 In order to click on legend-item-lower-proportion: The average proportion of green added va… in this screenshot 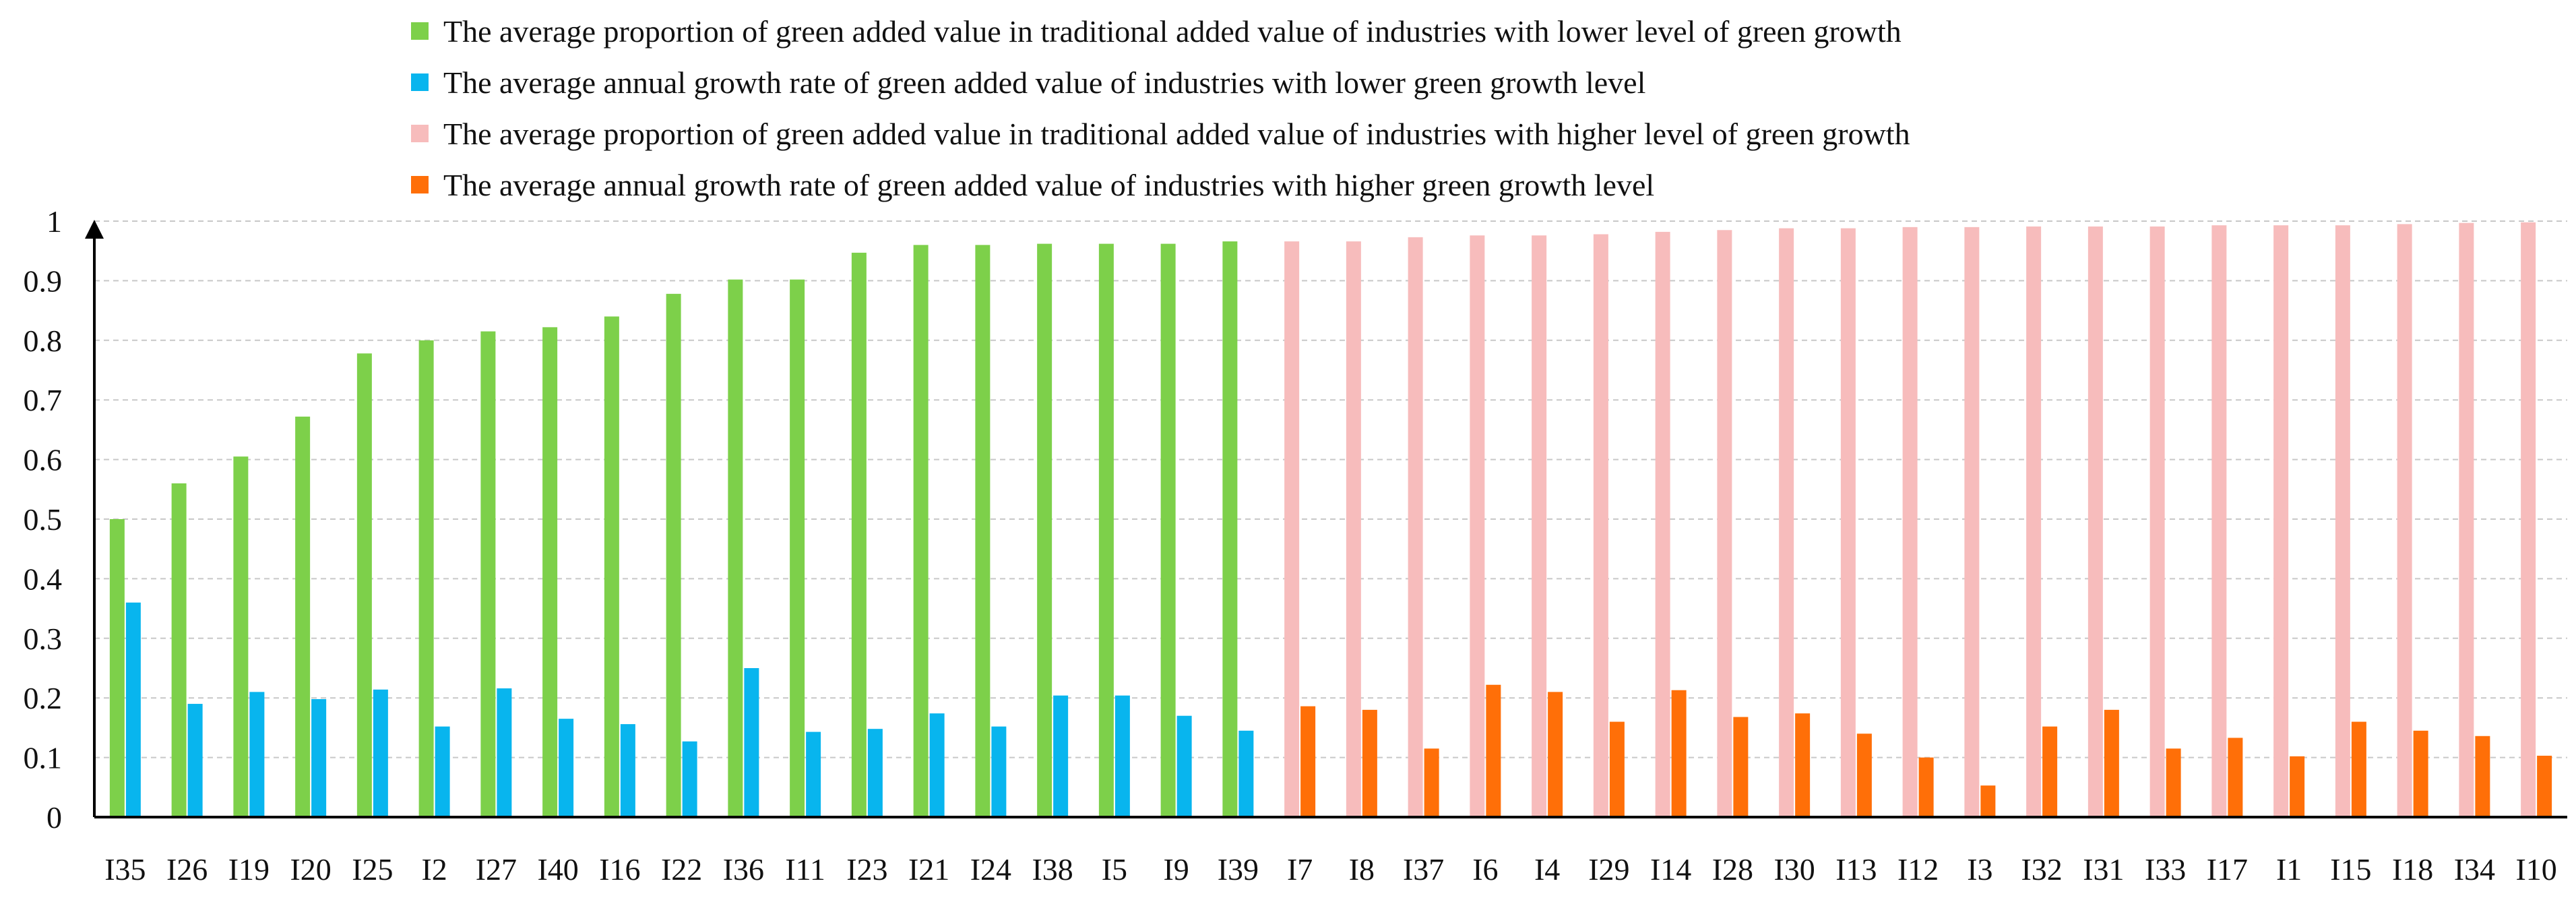, I will do `click(1160, 31)`.